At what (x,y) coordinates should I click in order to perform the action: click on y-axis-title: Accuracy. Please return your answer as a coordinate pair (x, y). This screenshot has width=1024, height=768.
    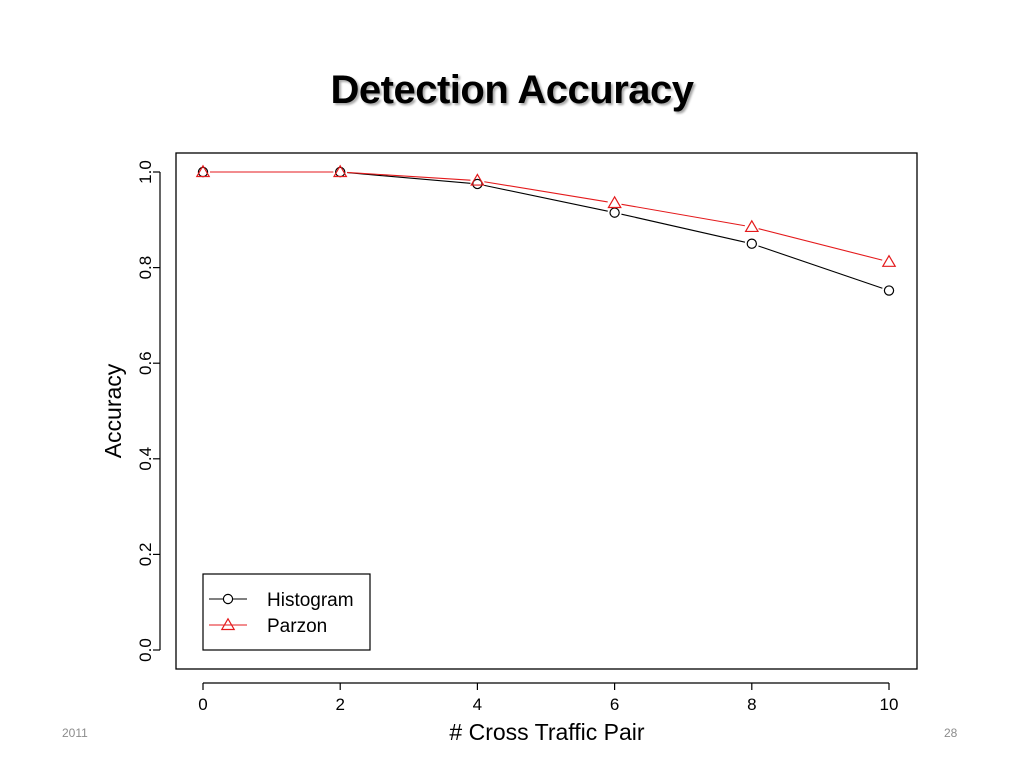
    Looking at the image, I should click on (113, 410).